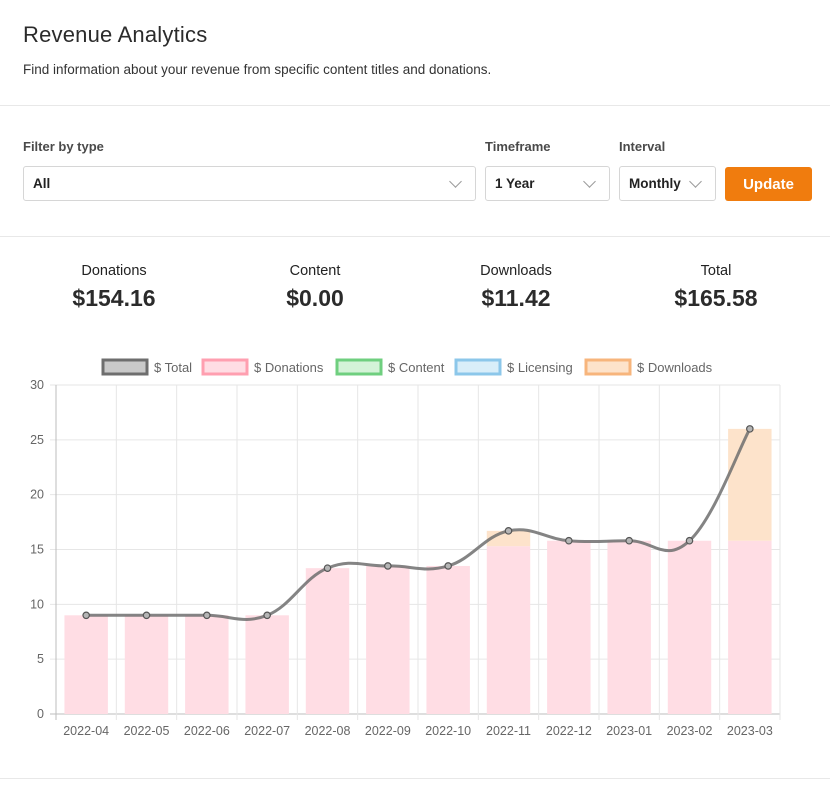  What do you see at coordinates (37, 604) in the screenshot?
I see `y-tick-label: 10` at bounding box center [37, 604].